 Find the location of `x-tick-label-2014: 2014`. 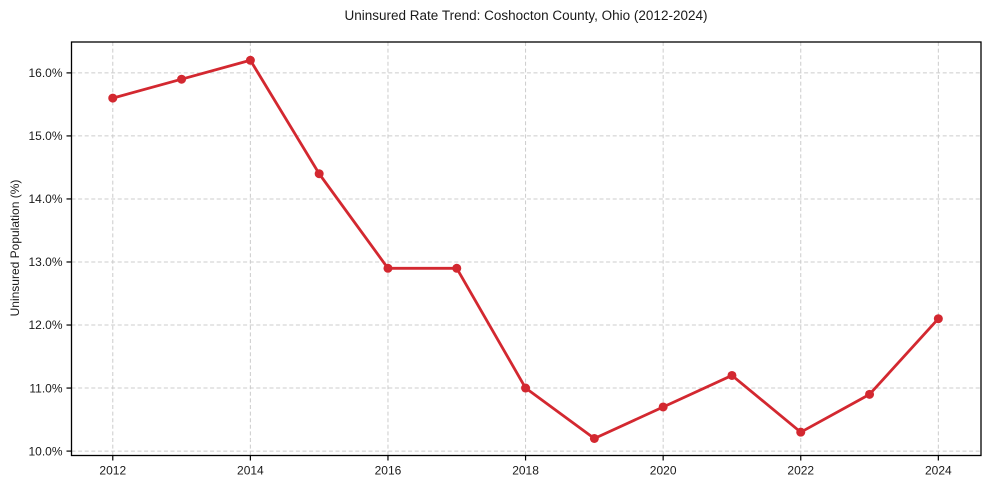

x-tick-label-2014: 2014 is located at coordinates (250, 471).